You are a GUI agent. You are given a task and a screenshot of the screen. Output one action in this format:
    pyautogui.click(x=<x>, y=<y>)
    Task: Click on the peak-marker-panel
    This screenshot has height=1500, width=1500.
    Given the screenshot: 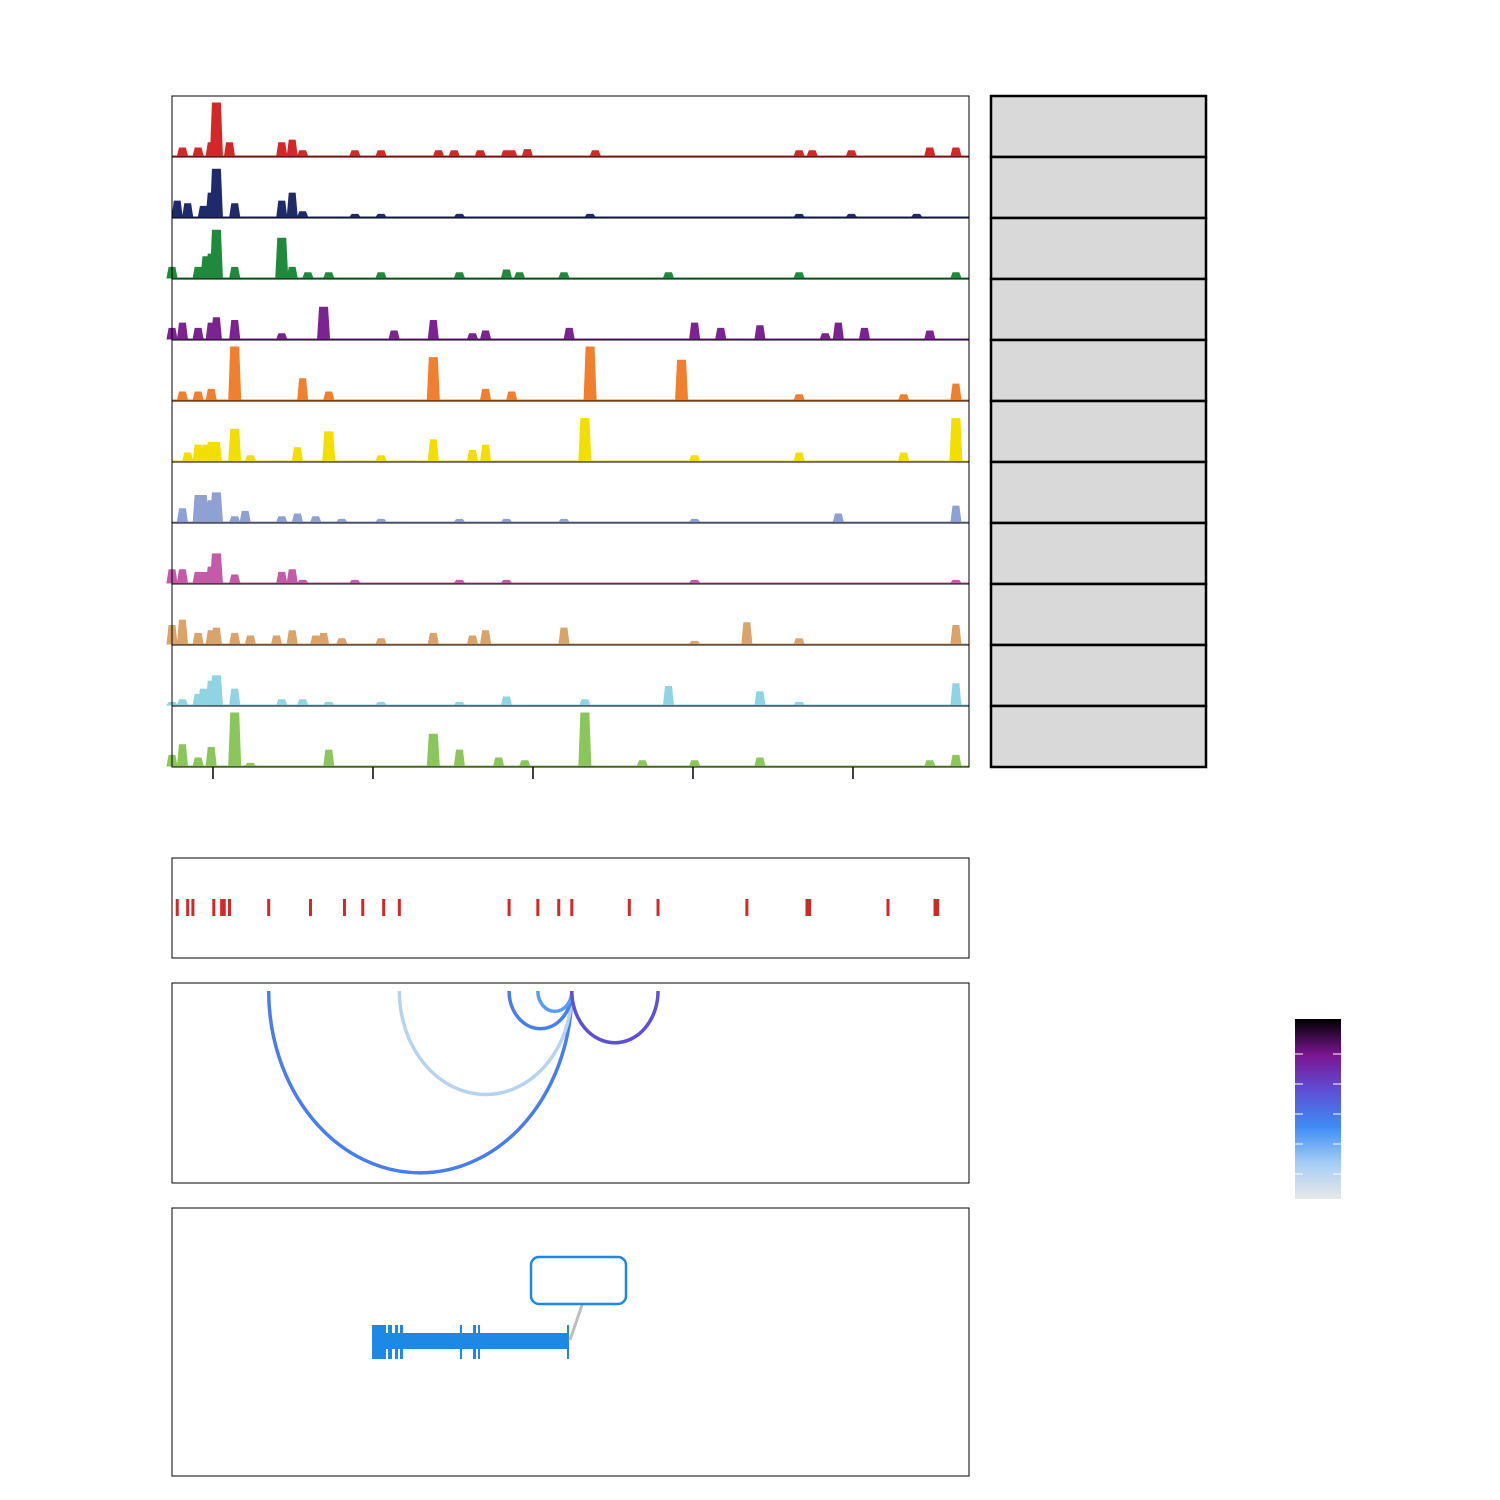 What is the action you would take?
    pyautogui.click(x=570, y=908)
    